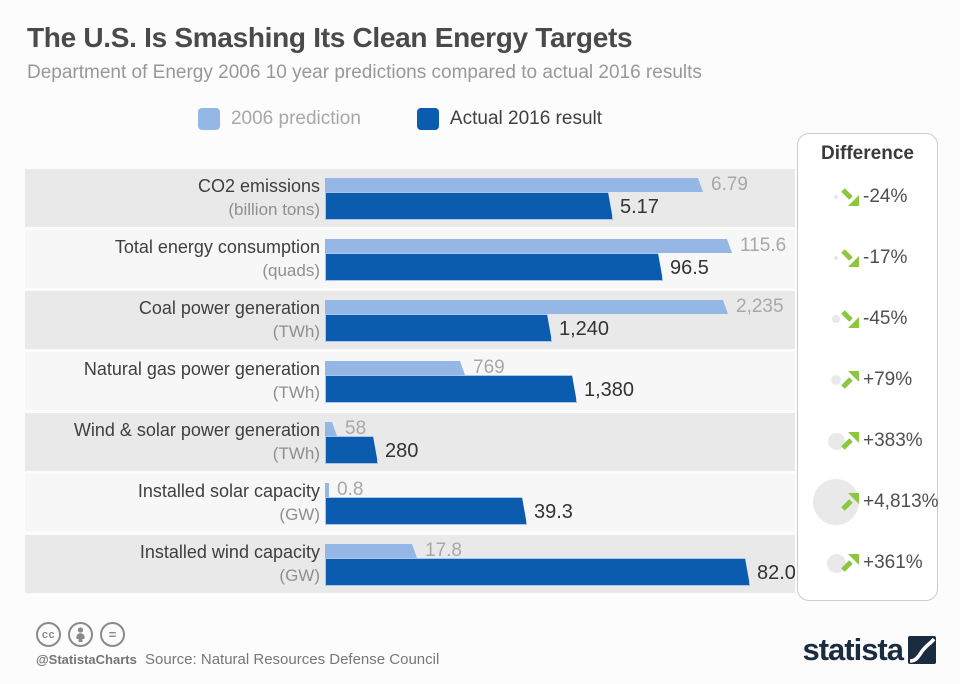  I want to click on actual-value: 1,380, so click(609, 390).